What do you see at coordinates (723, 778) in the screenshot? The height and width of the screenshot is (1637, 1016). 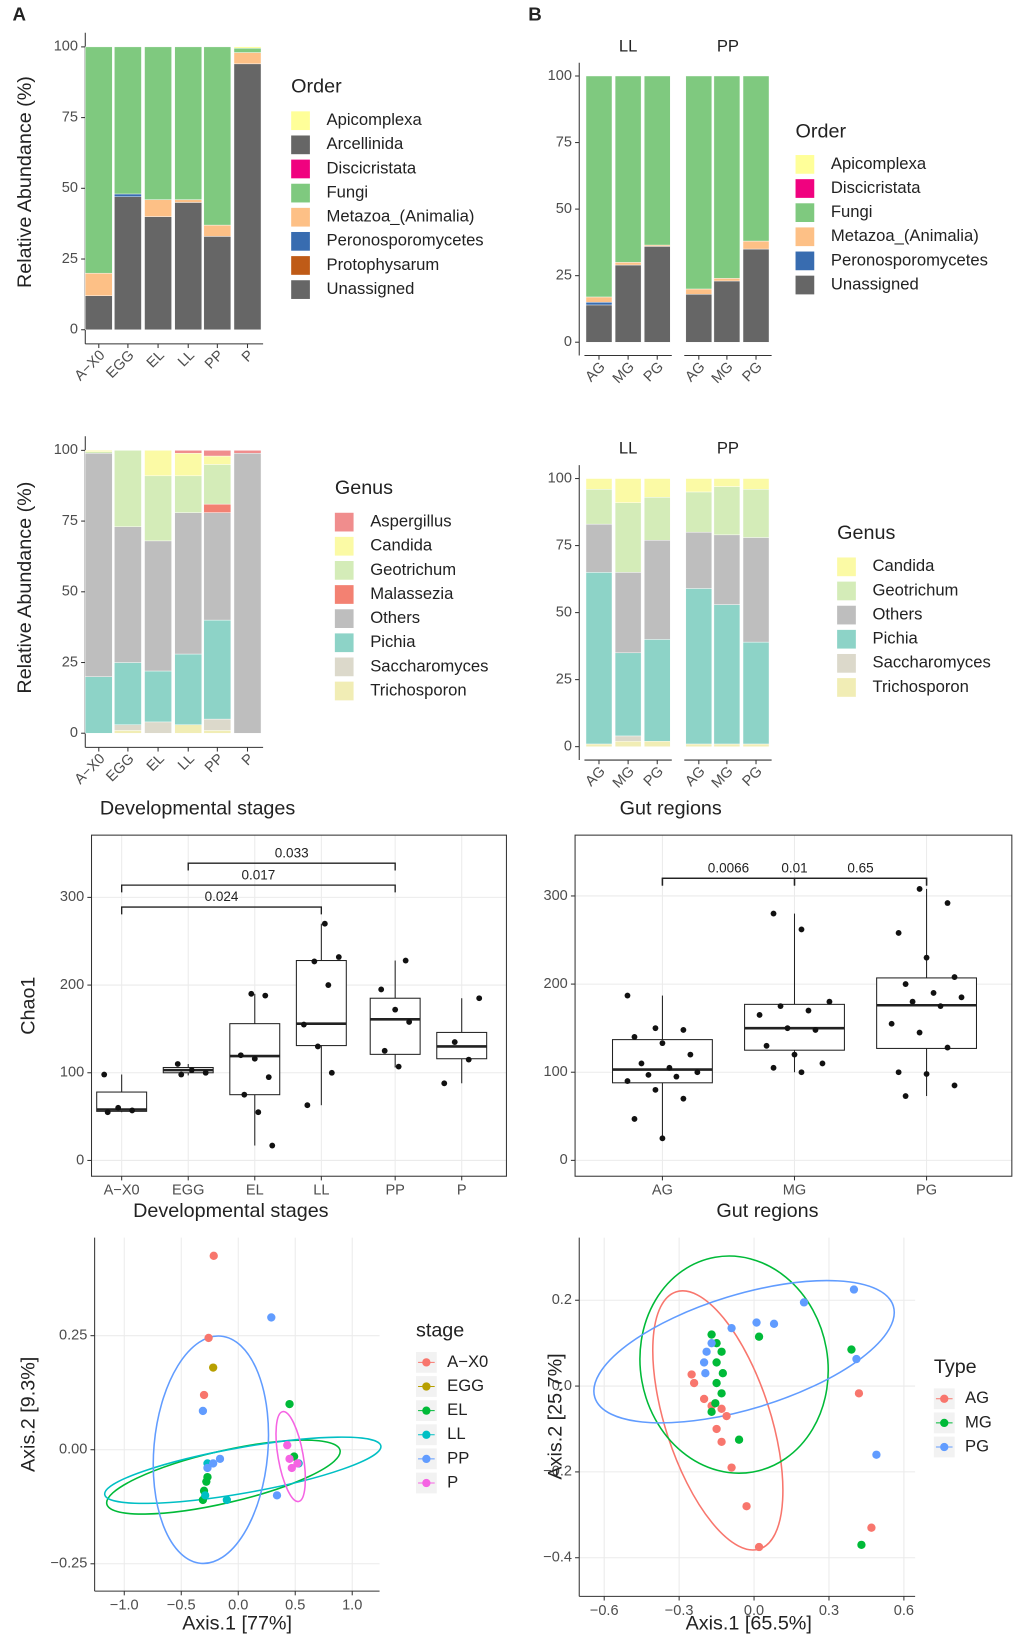 I see `x-tick-label: MG` at bounding box center [723, 778].